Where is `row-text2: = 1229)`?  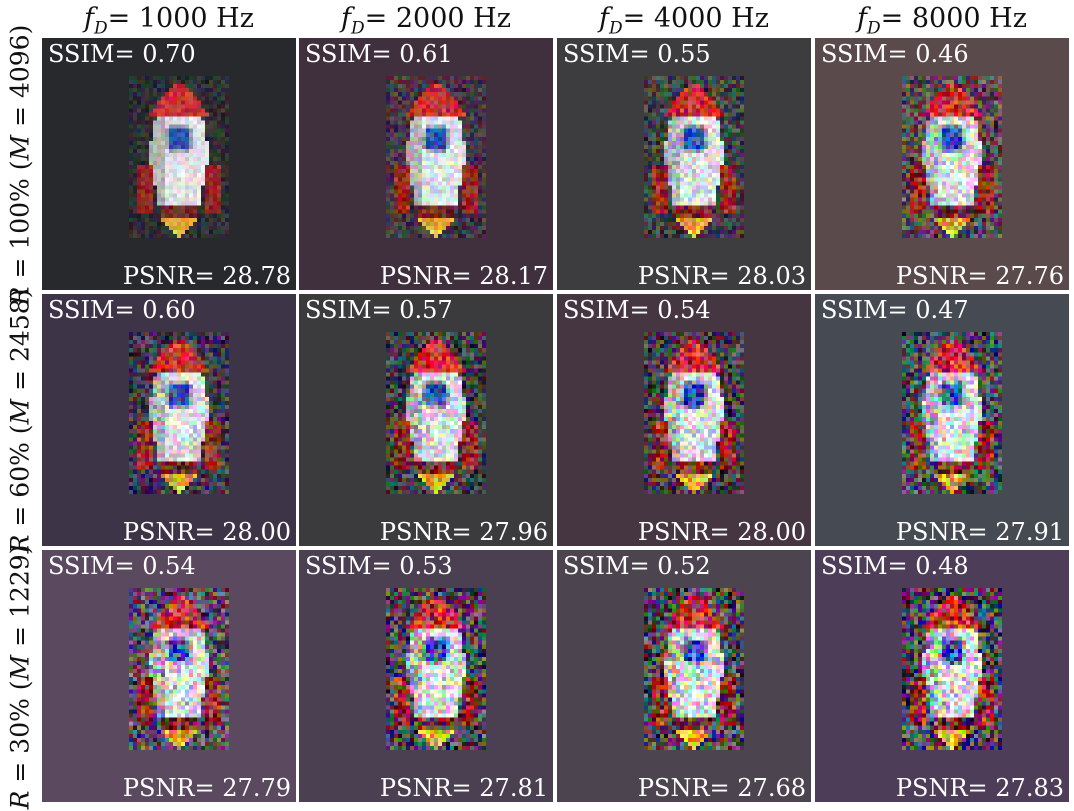 row-text2: = 1229) is located at coordinates (20, 599).